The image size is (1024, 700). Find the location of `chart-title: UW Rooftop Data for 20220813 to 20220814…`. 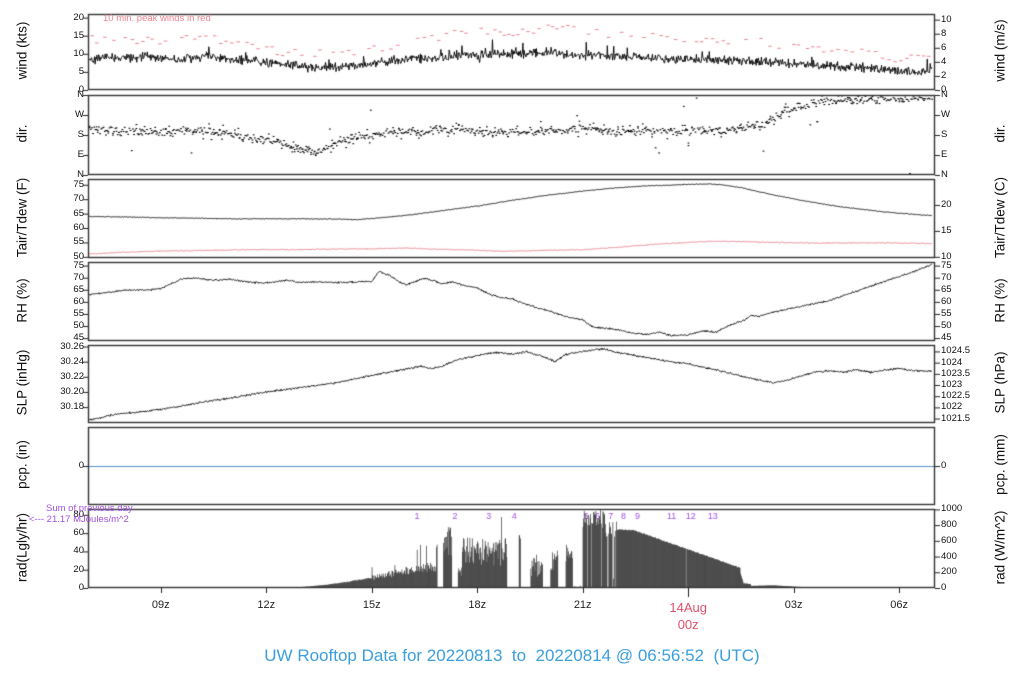

chart-title: UW Rooftop Data for 20220813 to 20220814… is located at coordinates (512, 655).